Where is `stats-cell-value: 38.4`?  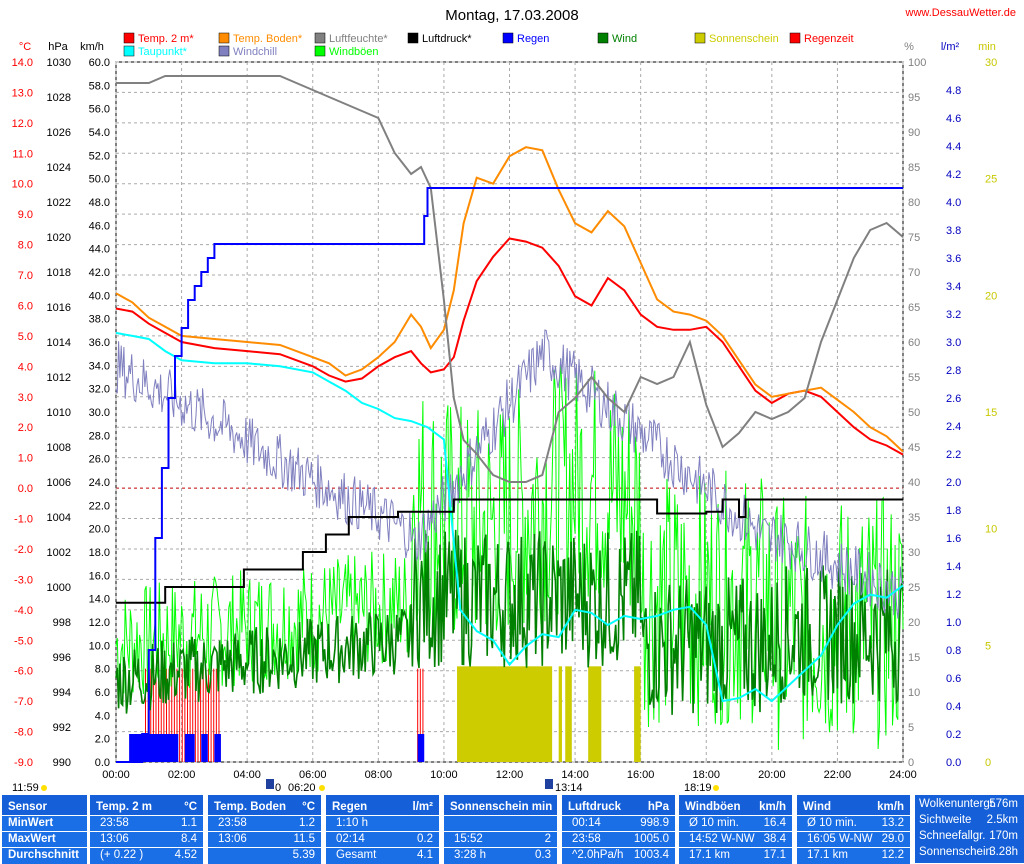 stats-cell-value: 38.4 is located at coordinates (774, 839).